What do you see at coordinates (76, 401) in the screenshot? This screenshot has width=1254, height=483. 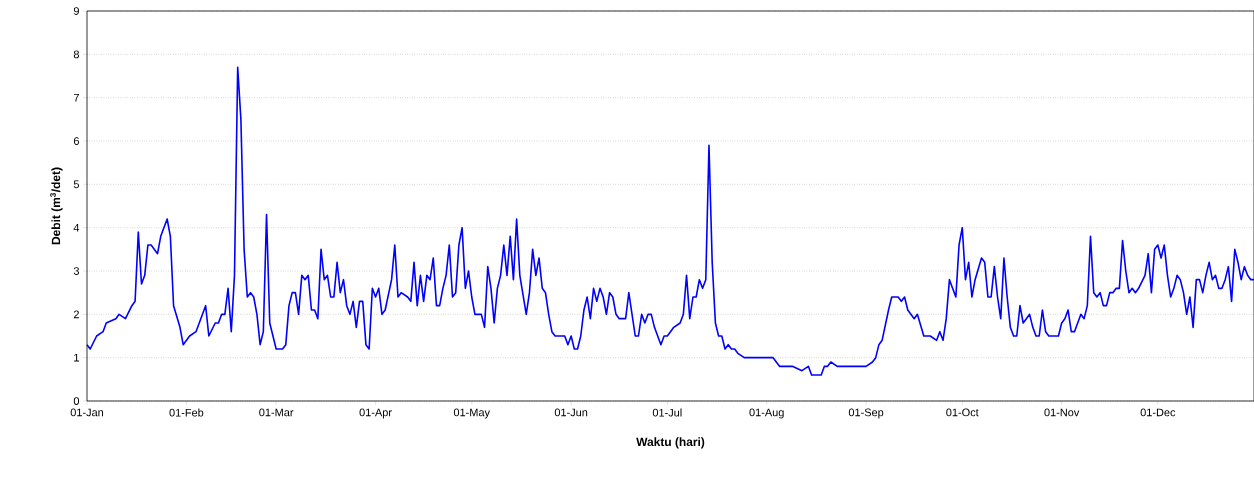 I see `y-tick-label: 0` at bounding box center [76, 401].